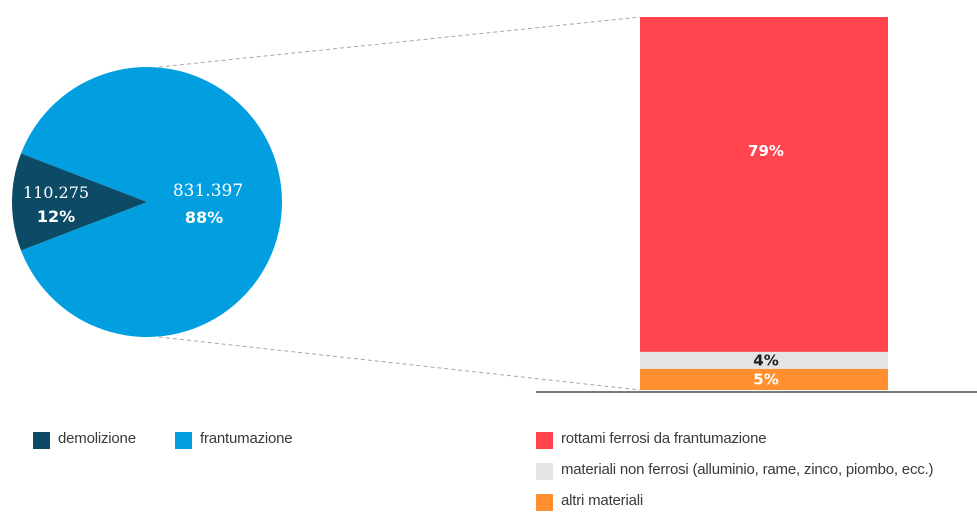  What do you see at coordinates (544, 471) in the screenshot?
I see `legend-swatch-materiali-non-ferrosi` at bounding box center [544, 471].